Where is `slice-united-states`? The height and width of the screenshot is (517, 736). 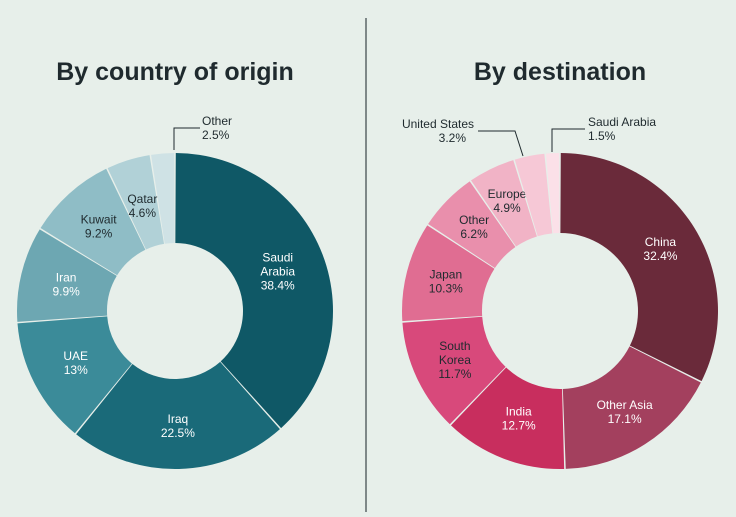
slice-united-states is located at coordinates (533, 195).